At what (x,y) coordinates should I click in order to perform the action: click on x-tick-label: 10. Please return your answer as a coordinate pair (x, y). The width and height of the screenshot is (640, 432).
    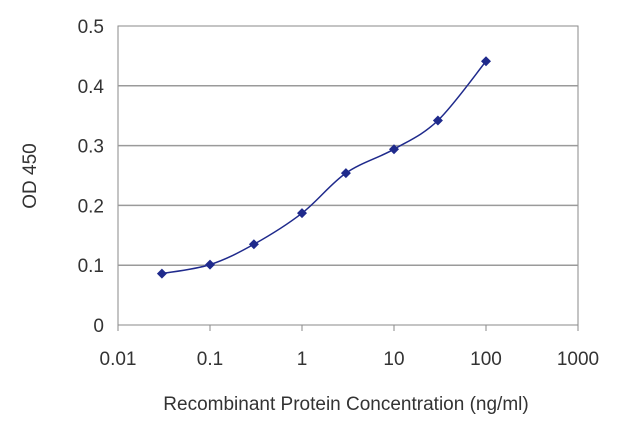
    Looking at the image, I should click on (393, 359).